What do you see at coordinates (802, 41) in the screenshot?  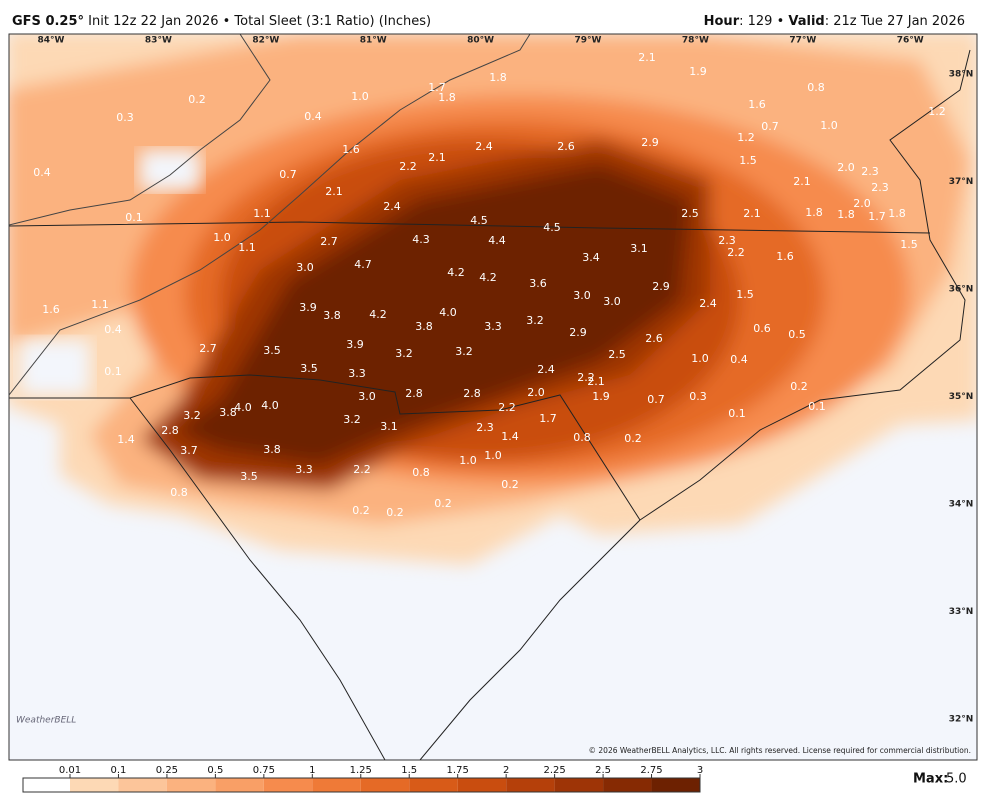 I see `longitude-label: 77°W` at bounding box center [802, 41].